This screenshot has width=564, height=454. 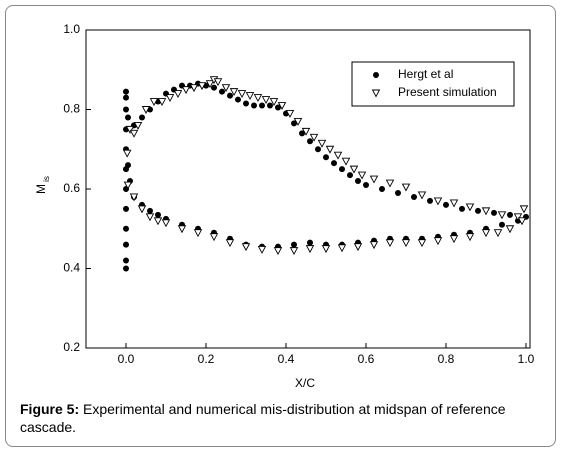 What do you see at coordinates (41, 189) in the screenshot?
I see `y-axis-label-main: M` at bounding box center [41, 189].